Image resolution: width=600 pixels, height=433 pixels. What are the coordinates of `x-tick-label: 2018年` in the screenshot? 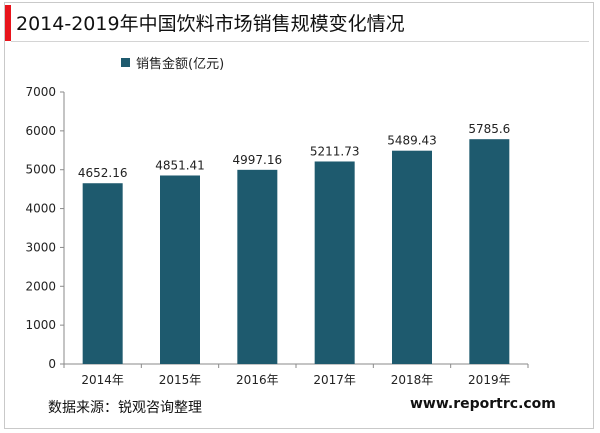 It's located at (412, 380).